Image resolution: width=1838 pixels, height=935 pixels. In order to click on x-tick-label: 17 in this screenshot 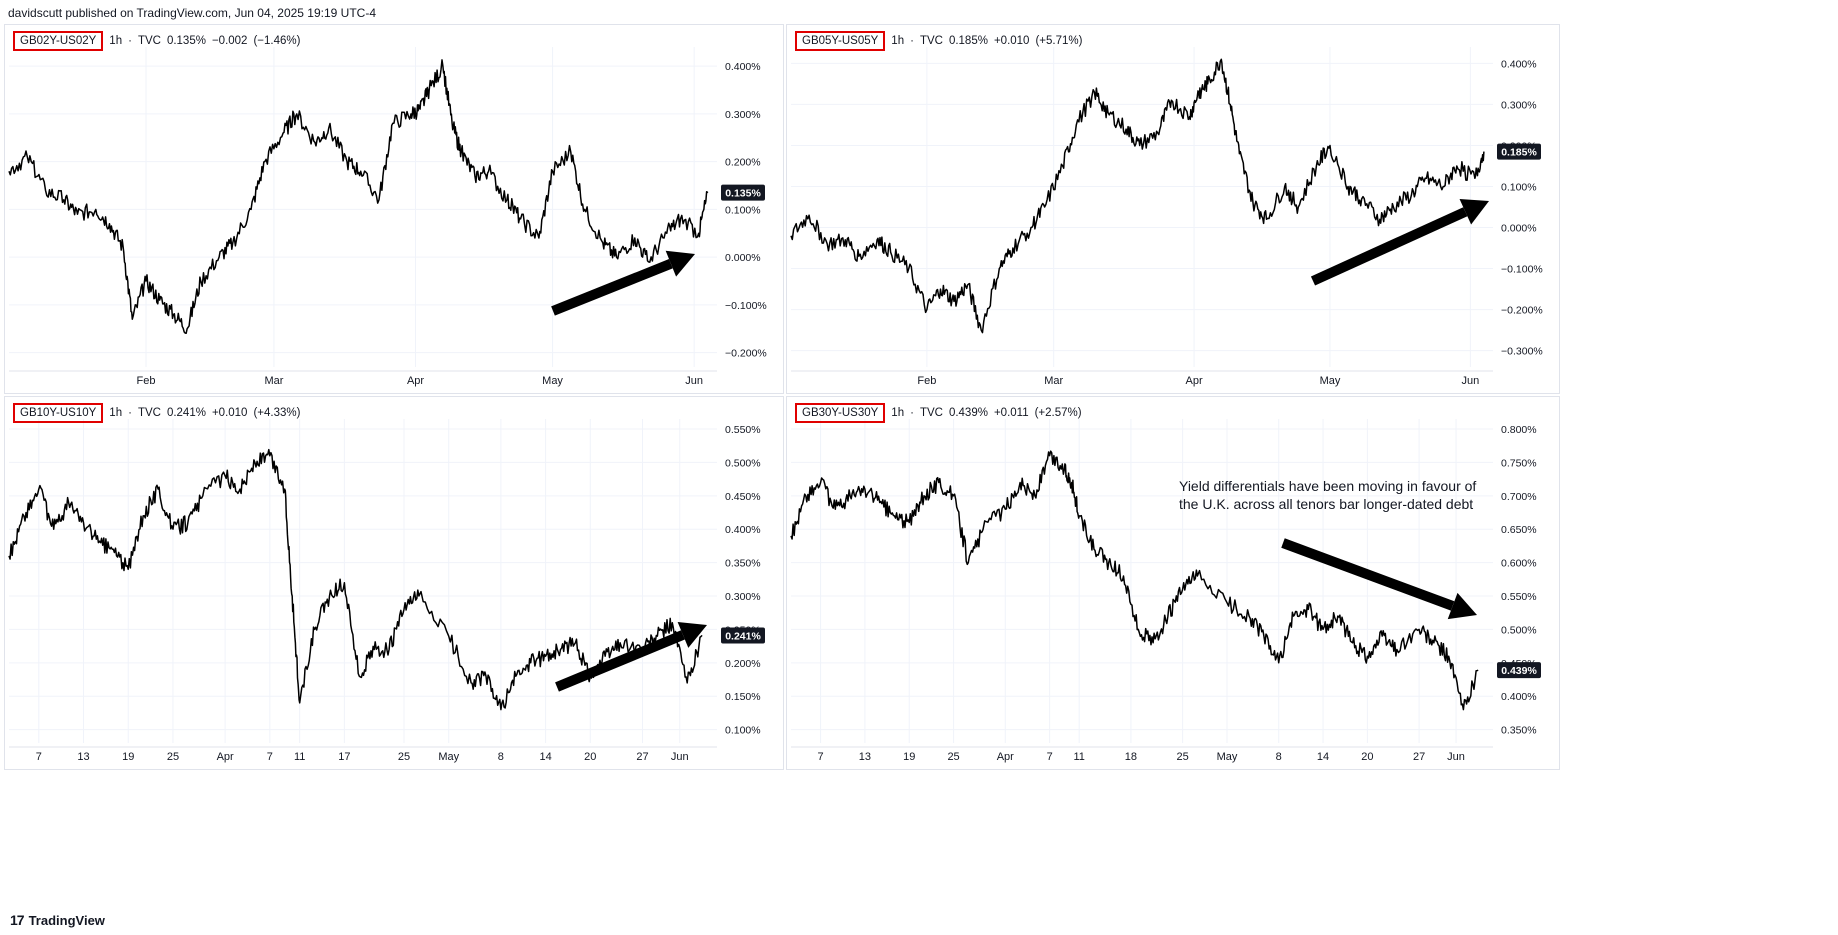, I will do `click(344, 757)`.